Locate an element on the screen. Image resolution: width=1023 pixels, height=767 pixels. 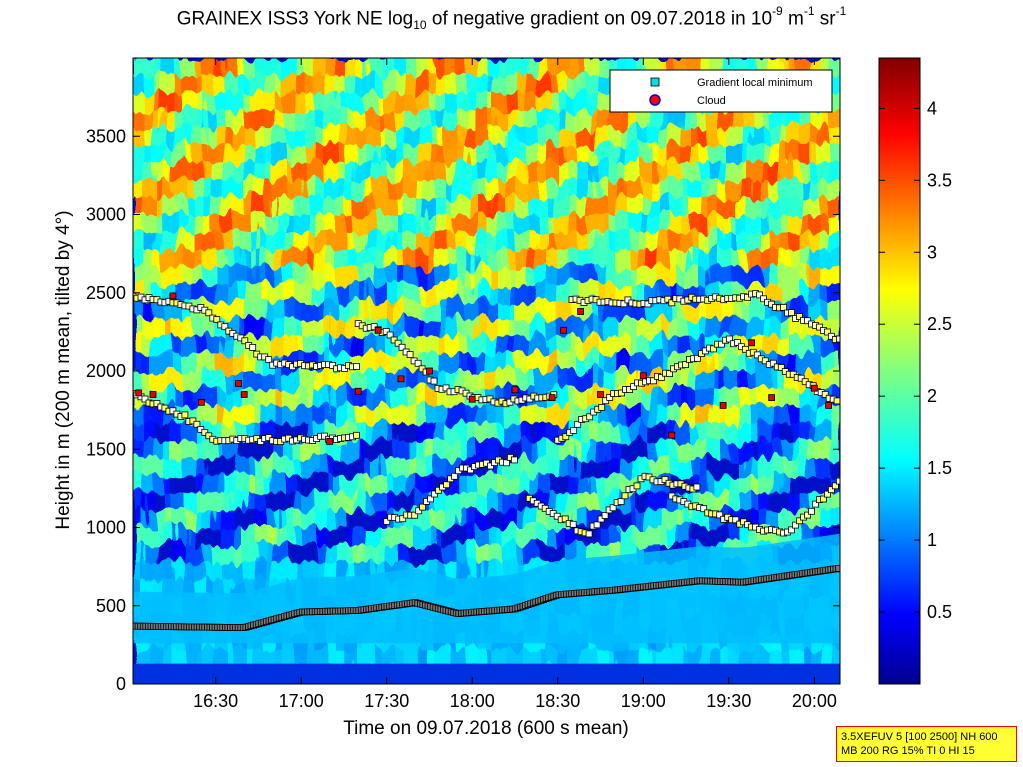
colorbar-tick-label: 0.5 is located at coordinates (939, 612).